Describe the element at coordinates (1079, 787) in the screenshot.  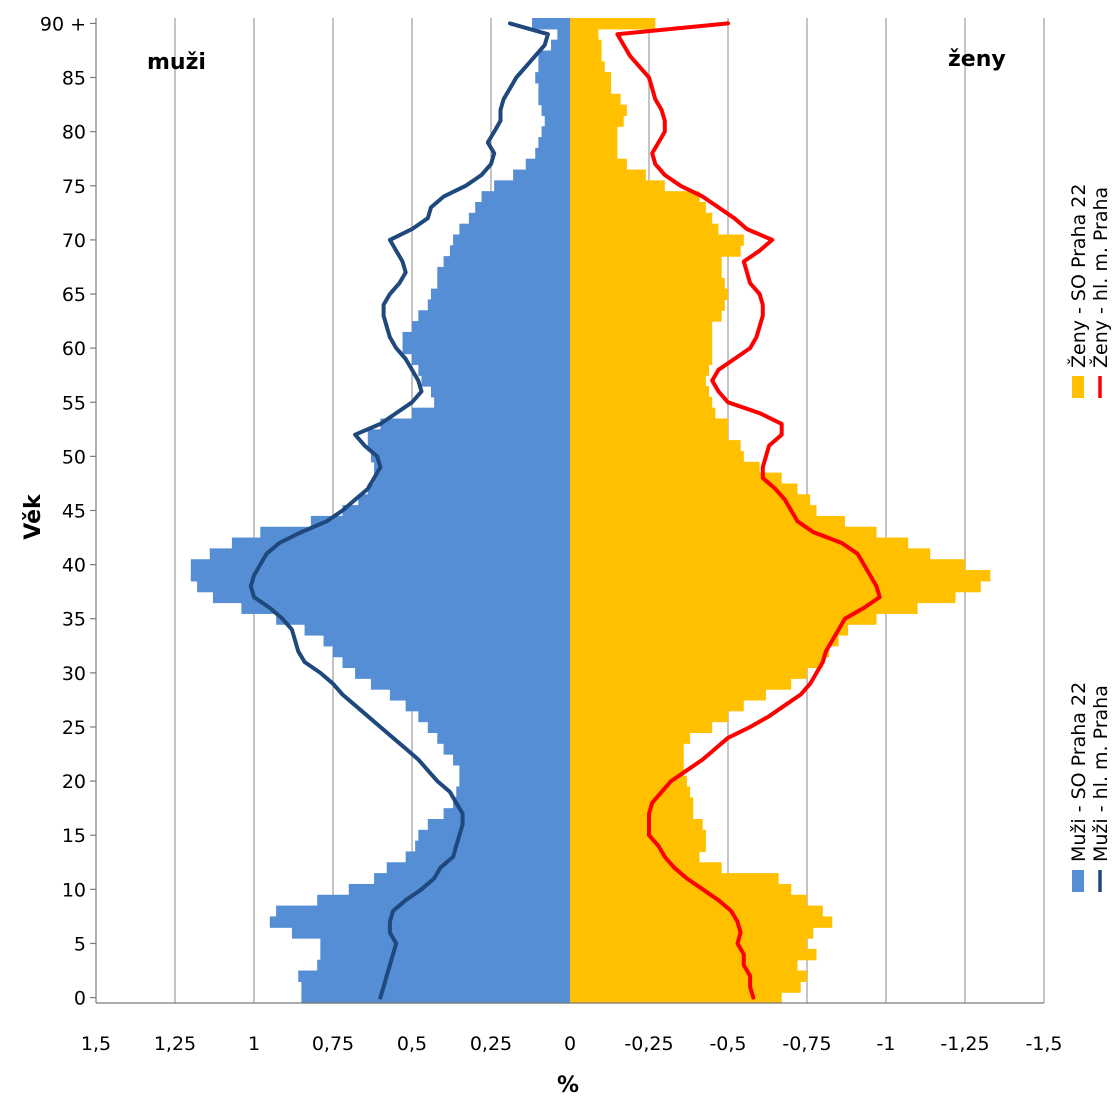
I see `legend-item: Muži - SO Praha 22` at that location.